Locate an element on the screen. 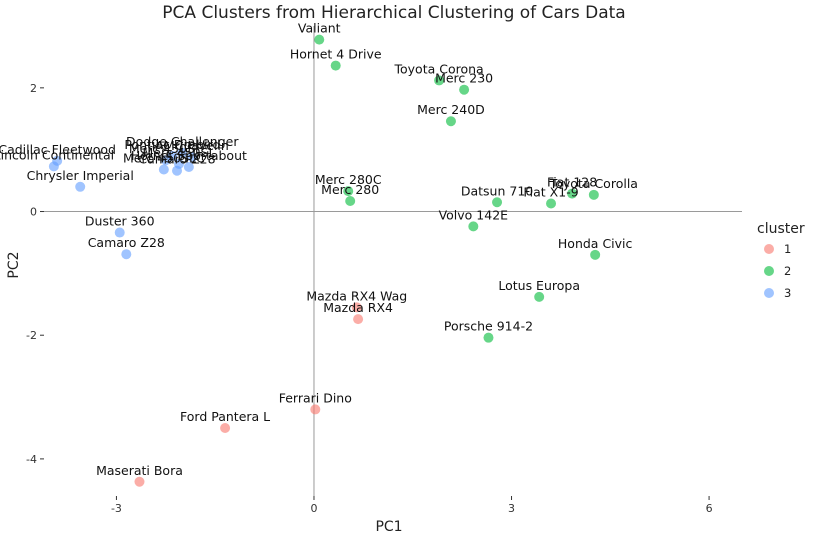 The height and width of the screenshot is (538, 815). point-label: Pontiac Firebird is located at coordinates (172, 144).